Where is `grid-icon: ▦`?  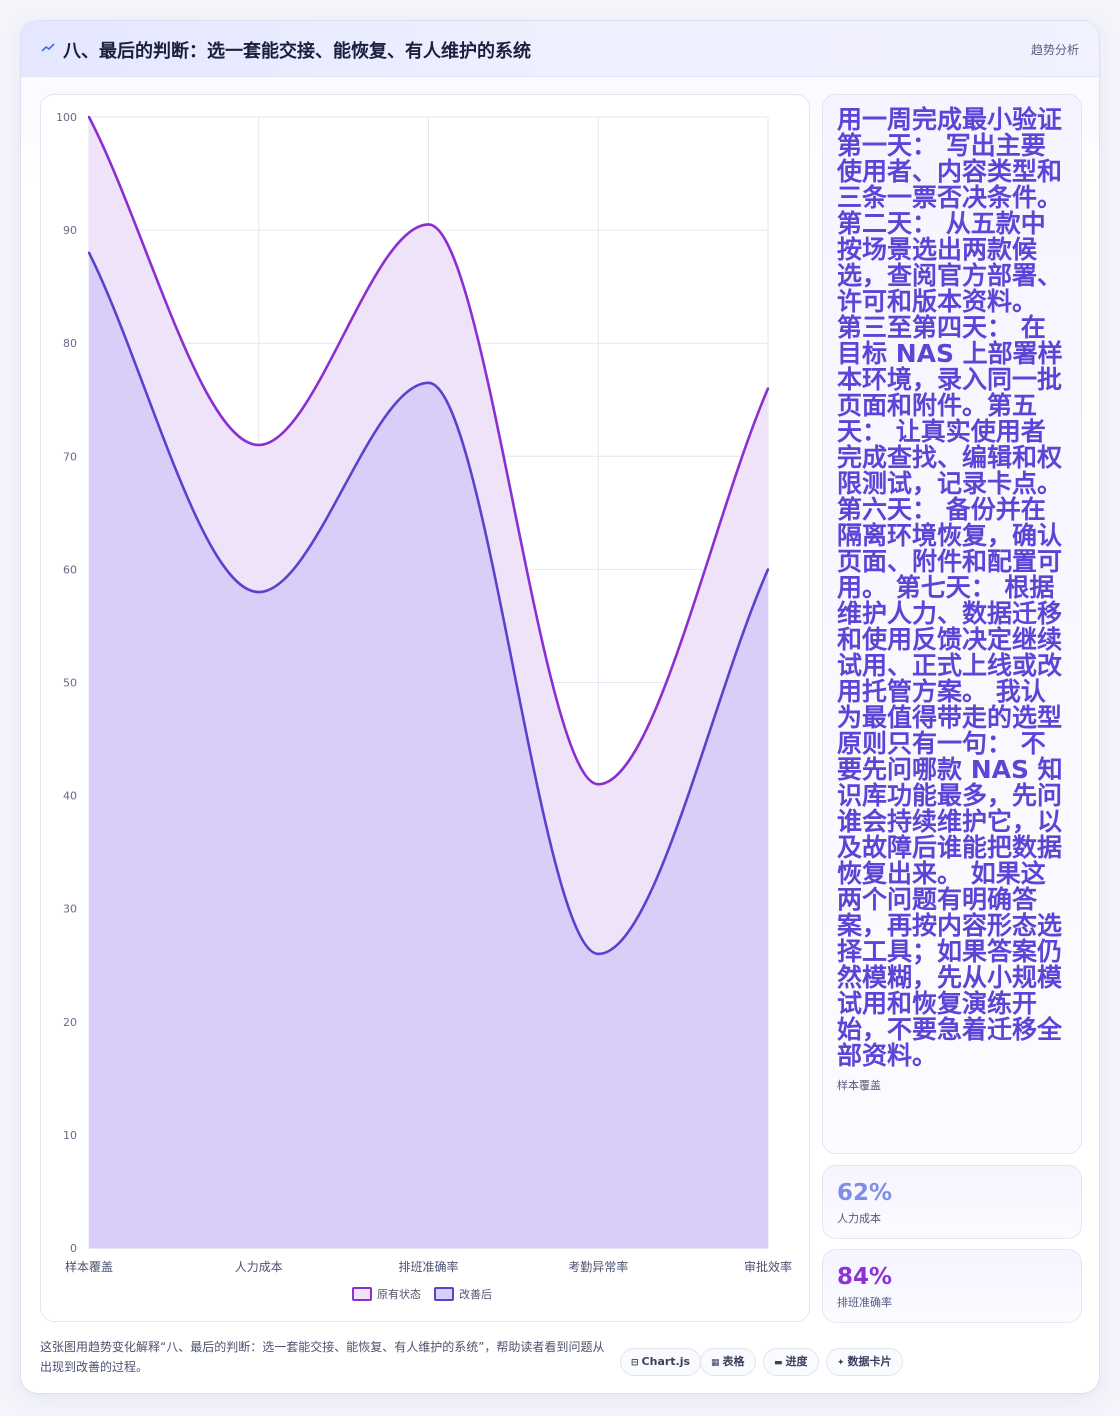 grid-icon: ▦ is located at coordinates (715, 1363).